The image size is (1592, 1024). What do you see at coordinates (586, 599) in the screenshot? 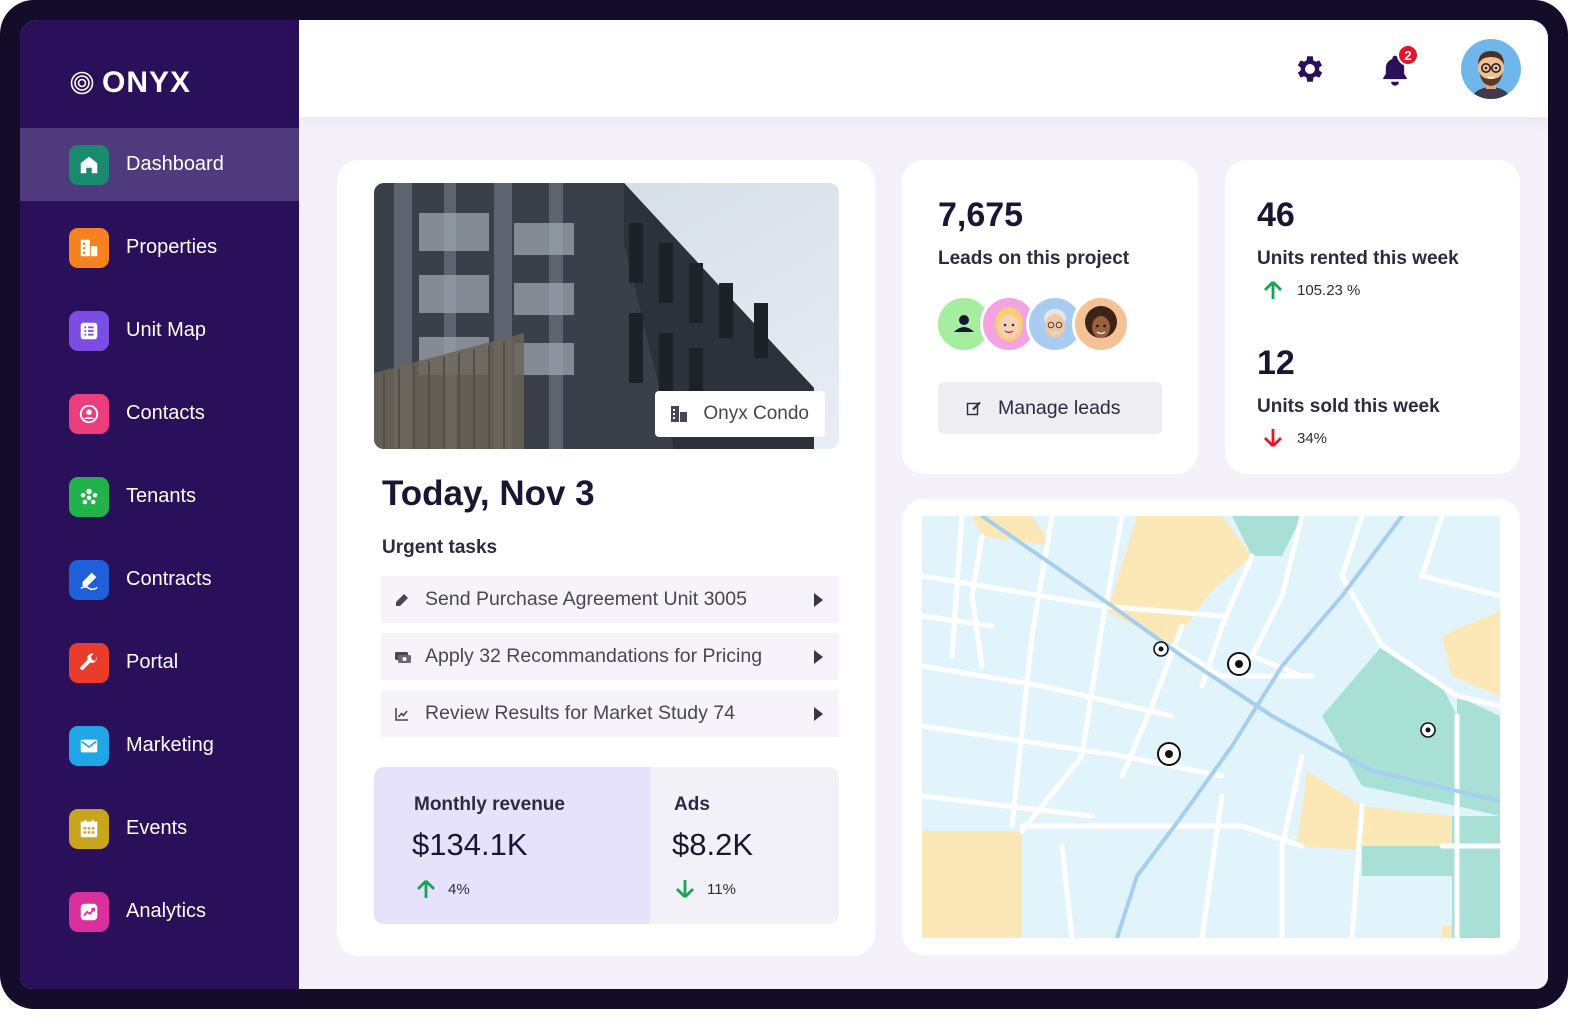
I see `task-label: Send Purchase Agreement Unit 3005` at bounding box center [586, 599].